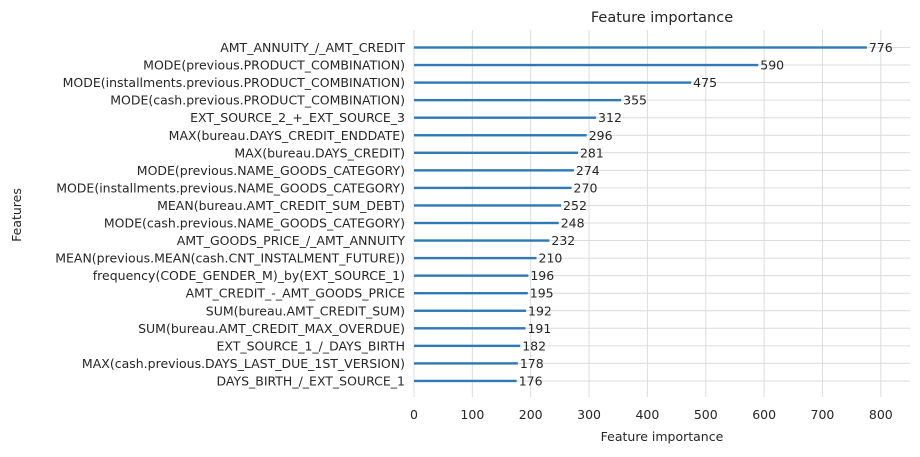 The image size is (920, 457). What do you see at coordinates (274, 65) in the screenshot?
I see `y-tick-label: MODE(previous.PRODUCT_COMBINATION)` at bounding box center [274, 65].